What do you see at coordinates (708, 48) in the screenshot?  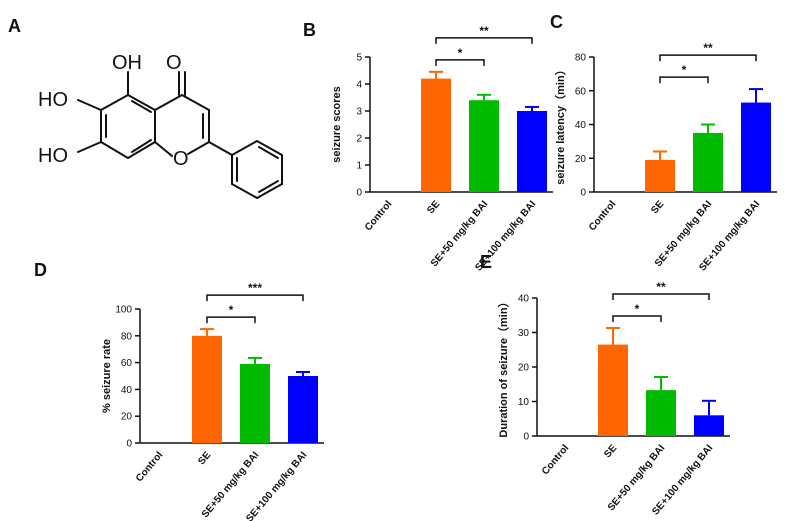 I see `c-significance-label-1: **` at bounding box center [708, 48].